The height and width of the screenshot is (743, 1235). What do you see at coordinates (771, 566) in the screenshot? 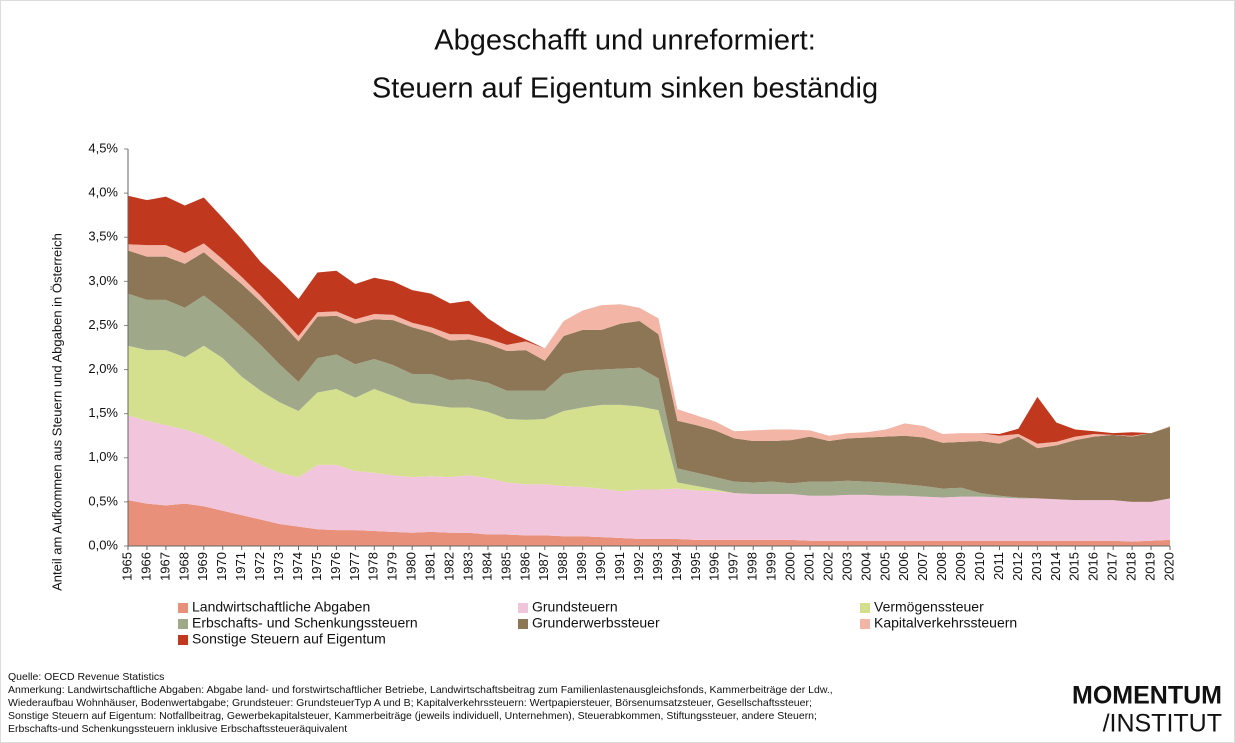
I see `x-tick-label: 1999` at bounding box center [771, 566].